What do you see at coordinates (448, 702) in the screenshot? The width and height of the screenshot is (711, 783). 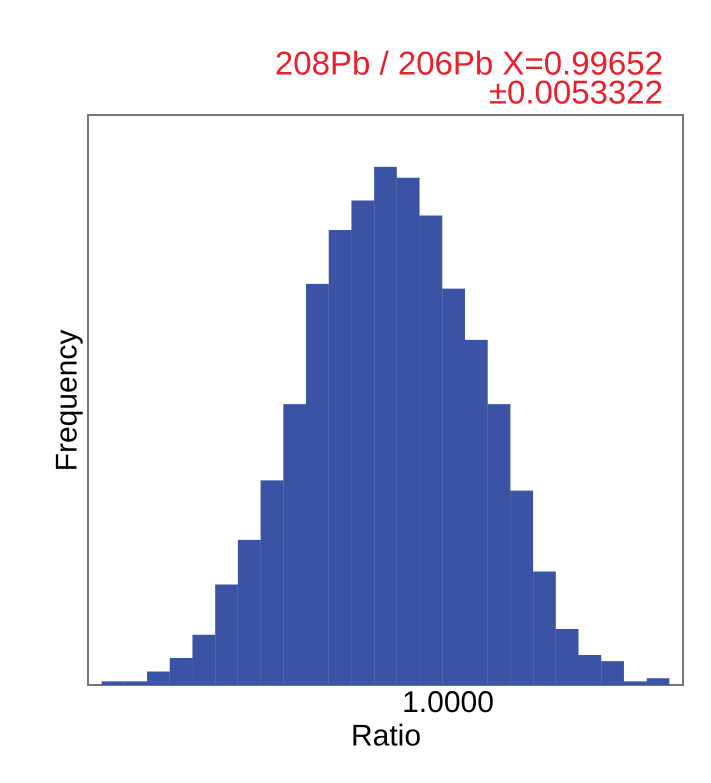 I see `text: 1.0000` at bounding box center [448, 702].